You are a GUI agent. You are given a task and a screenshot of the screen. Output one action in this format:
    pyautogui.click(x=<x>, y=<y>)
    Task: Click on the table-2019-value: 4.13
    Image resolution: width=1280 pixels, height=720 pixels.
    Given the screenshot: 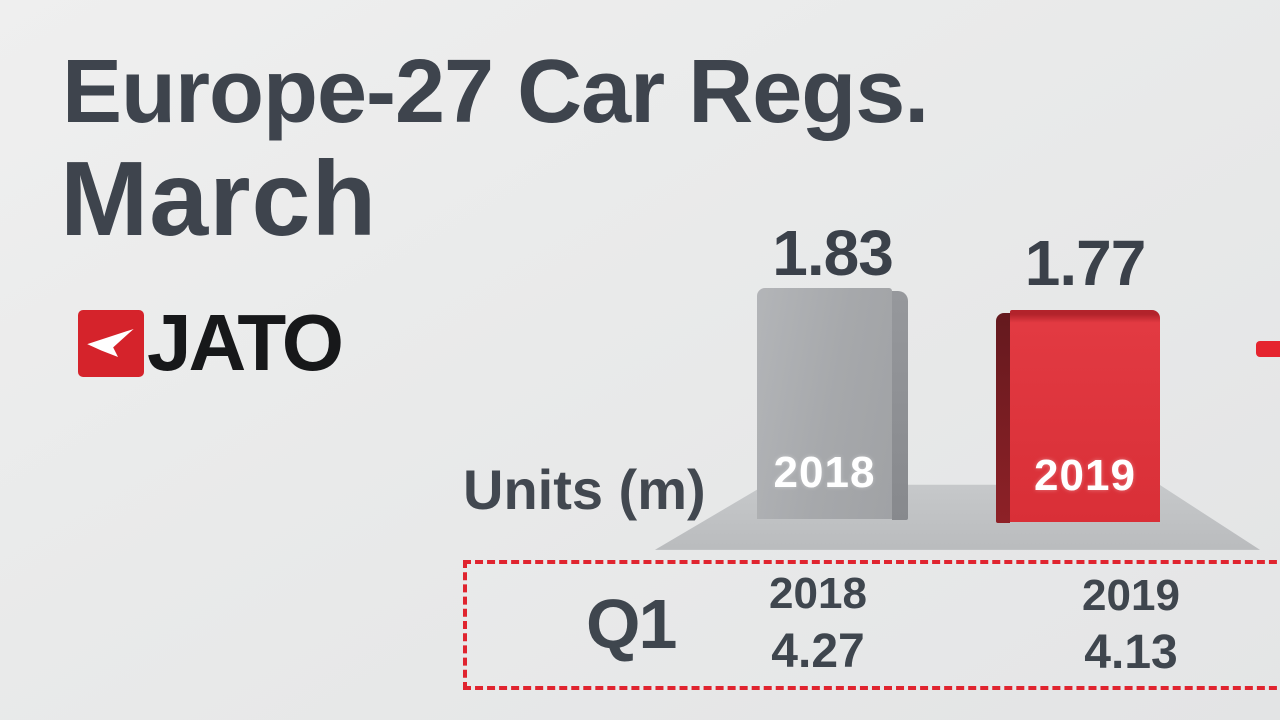 What is the action you would take?
    pyautogui.click(x=1131, y=652)
    